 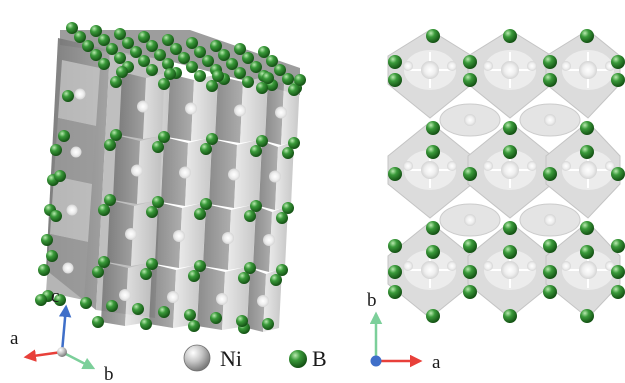 I want to click on b-atom-icon, so click(x=298, y=359).